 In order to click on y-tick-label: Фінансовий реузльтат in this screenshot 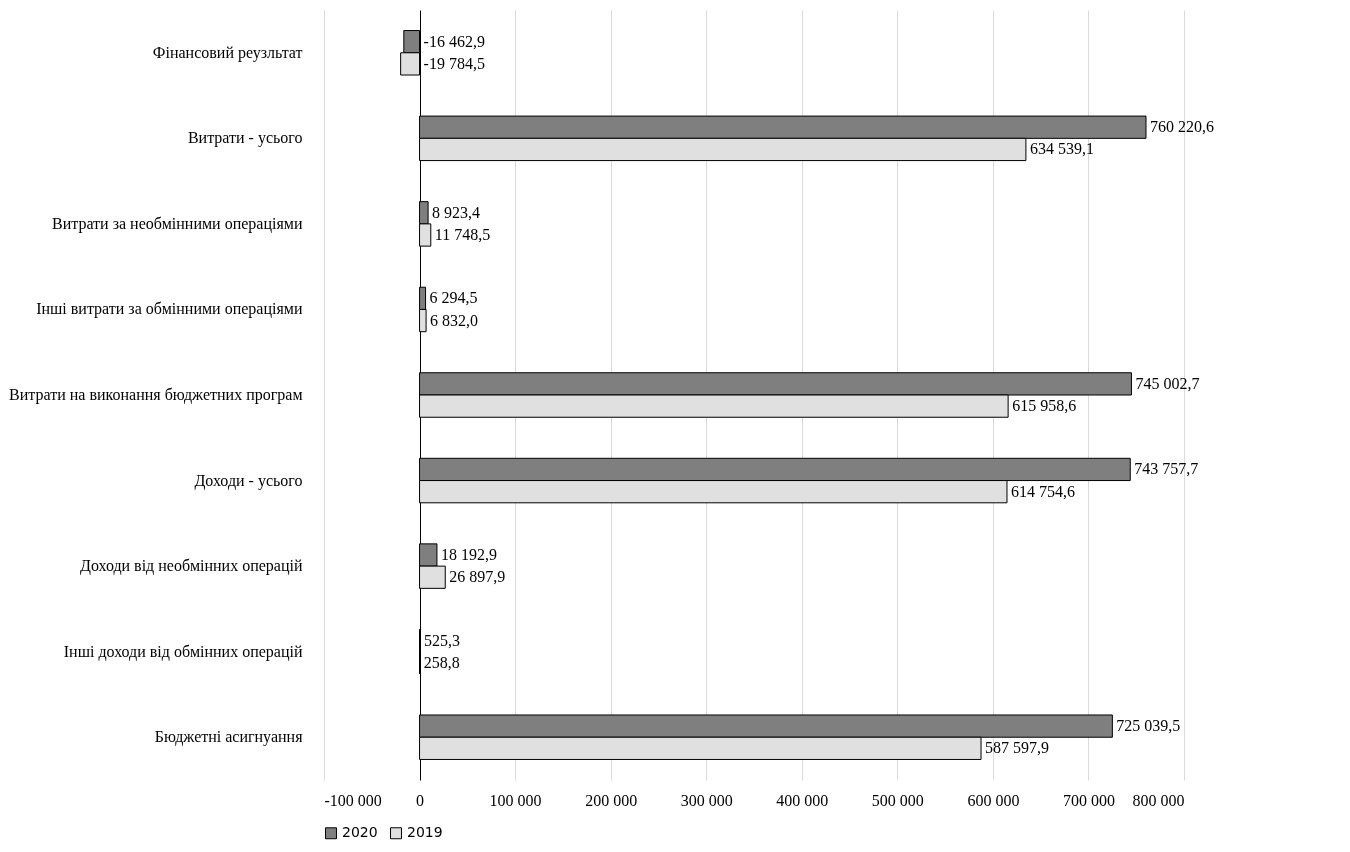, I will do `click(227, 52)`.